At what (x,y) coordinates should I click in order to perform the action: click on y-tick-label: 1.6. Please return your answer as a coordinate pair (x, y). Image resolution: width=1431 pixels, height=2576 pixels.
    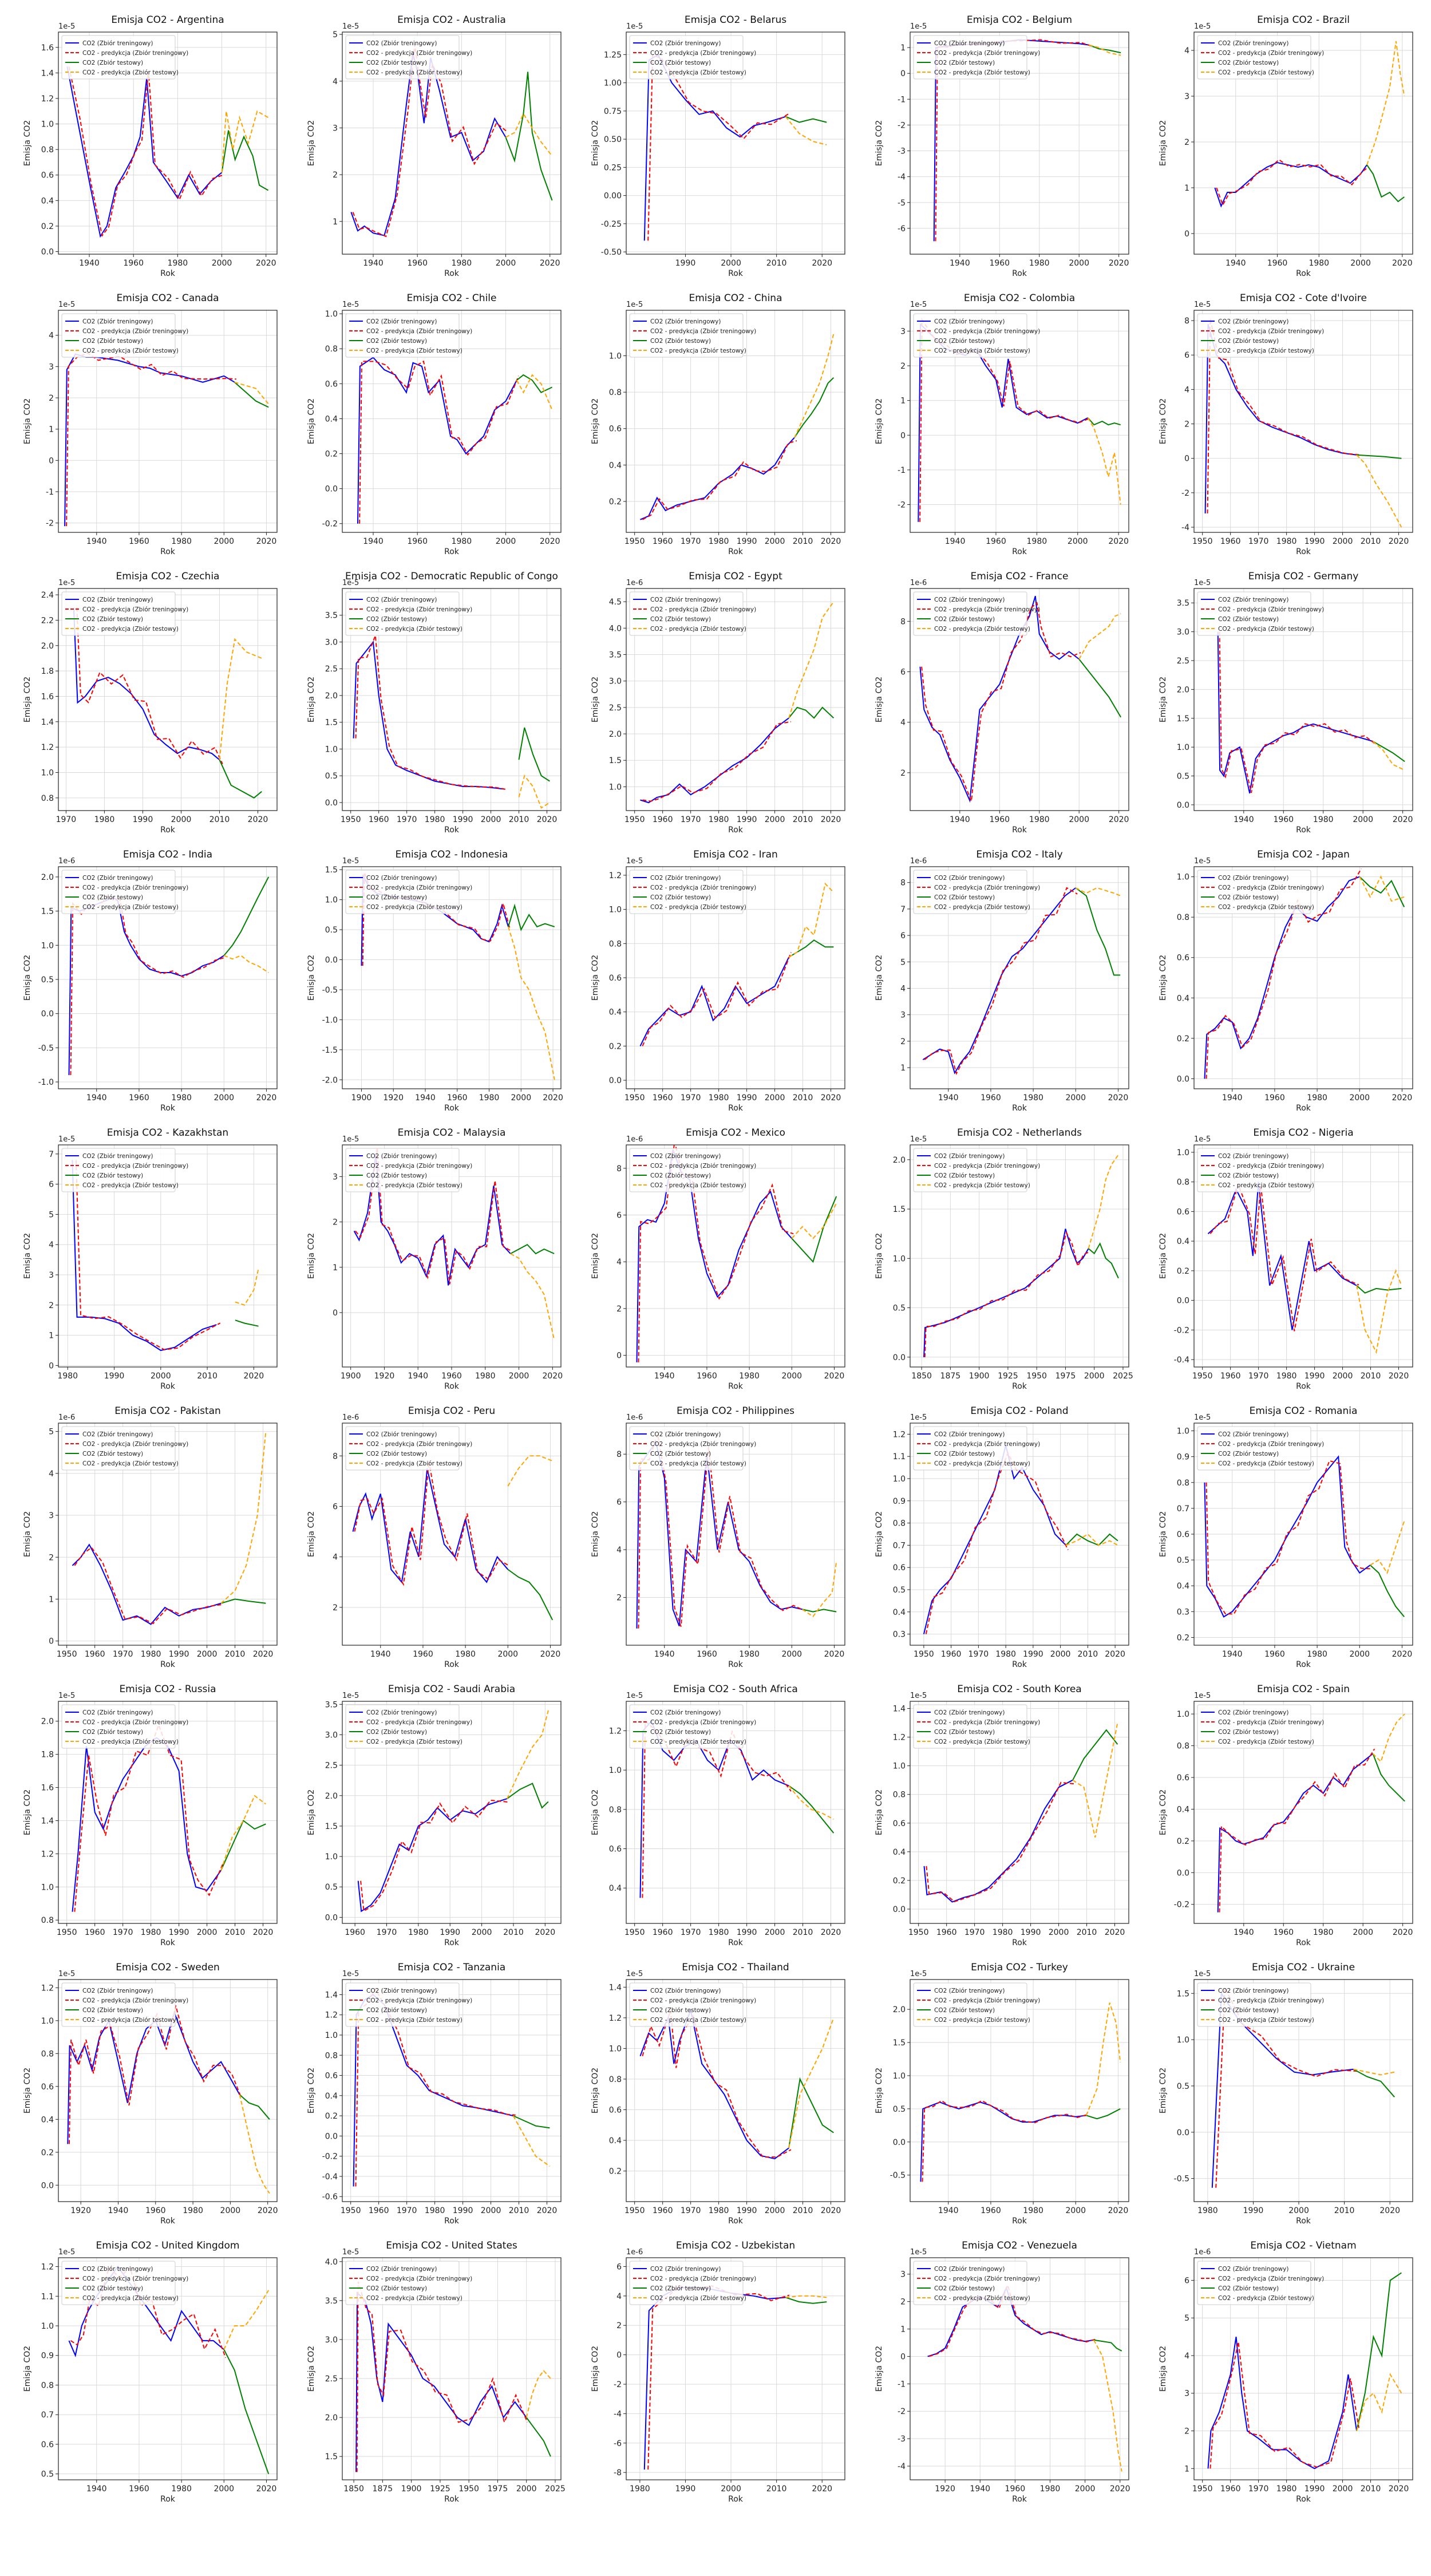
    Looking at the image, I should click on (47, 1788).